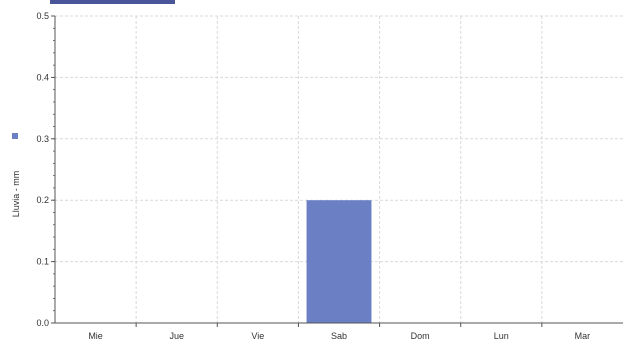 The width and height of the screenshot is (623, 340). Describe the element at coordinates (42, 200) in the screenshot. I see `y-tick-label: 0.2` at that location.